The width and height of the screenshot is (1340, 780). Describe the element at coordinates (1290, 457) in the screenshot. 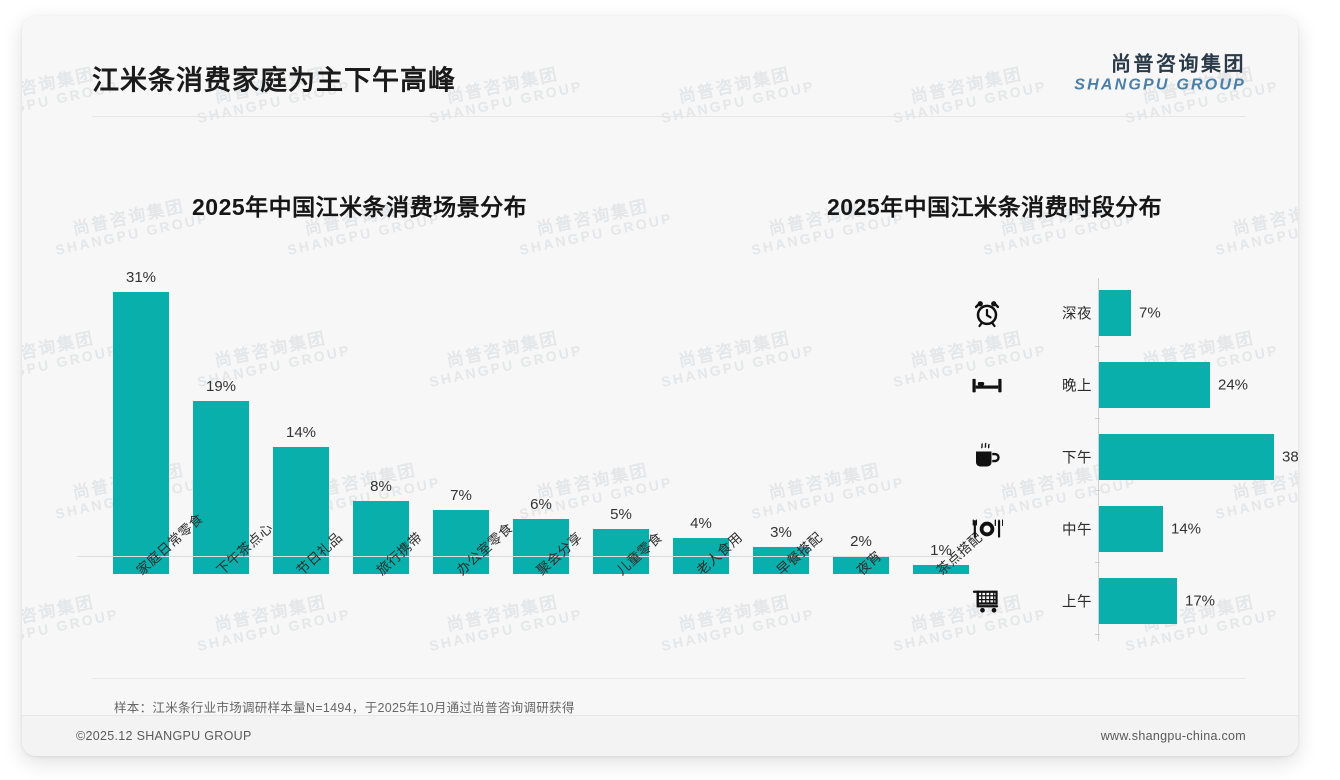

I see `bar-value-label: 38%` at that location.